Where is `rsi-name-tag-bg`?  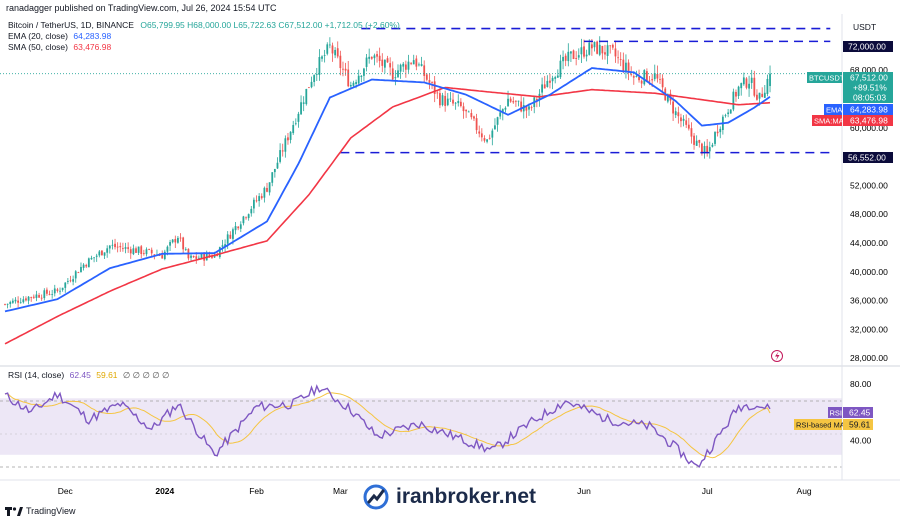
rsi-name-tag-bg is located at coordinates (835, 412).